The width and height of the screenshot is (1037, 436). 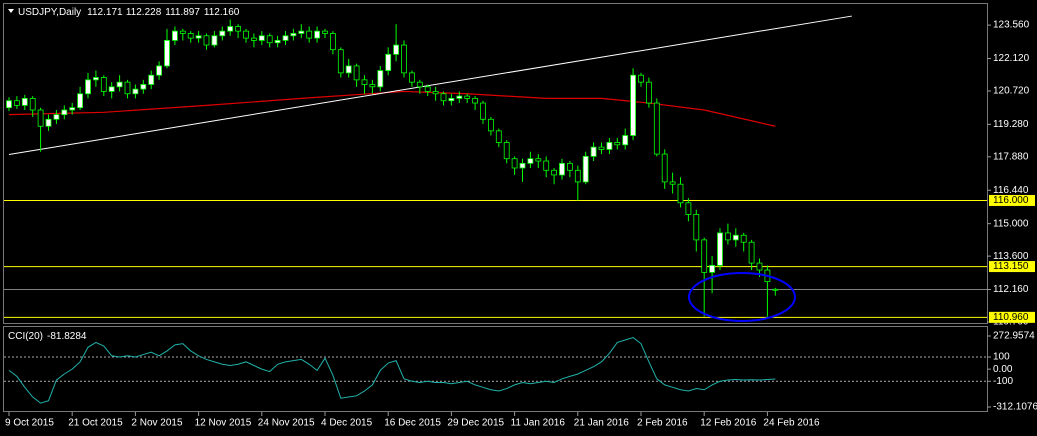 What do you see at coordinates (475, 423) in the screenshot?
I see `x-tick-label: 29 Dec 2015` at bounding box center [475, 423].